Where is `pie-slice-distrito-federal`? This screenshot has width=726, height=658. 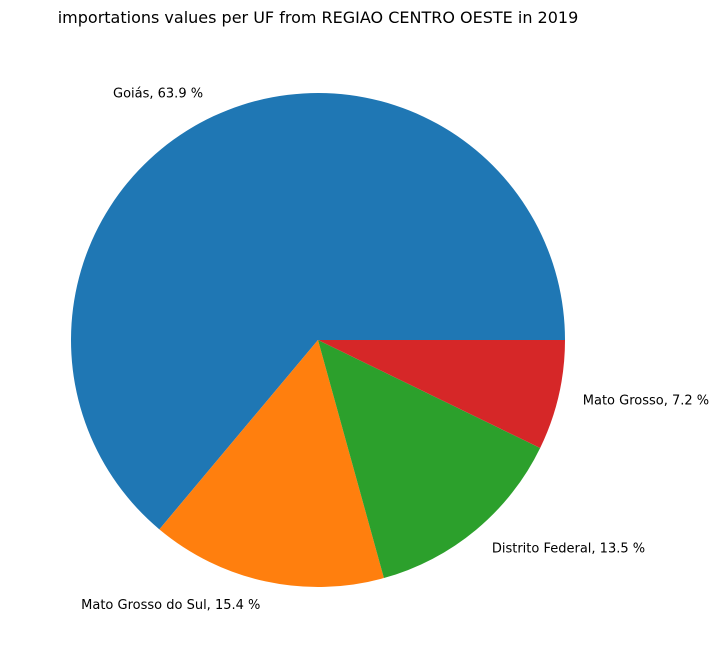 pie-slice-distrito-federal is located at coordinates (429, 459).